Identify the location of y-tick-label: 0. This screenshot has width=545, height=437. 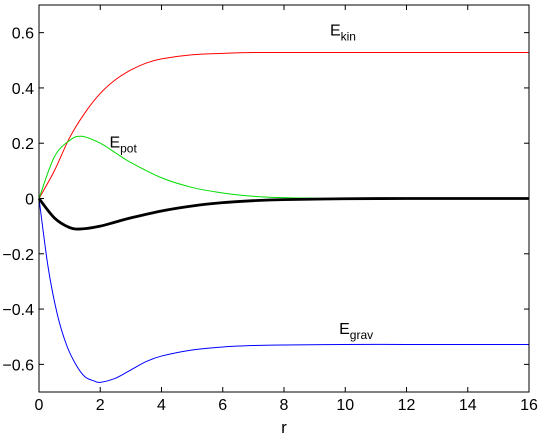
(29, 200).